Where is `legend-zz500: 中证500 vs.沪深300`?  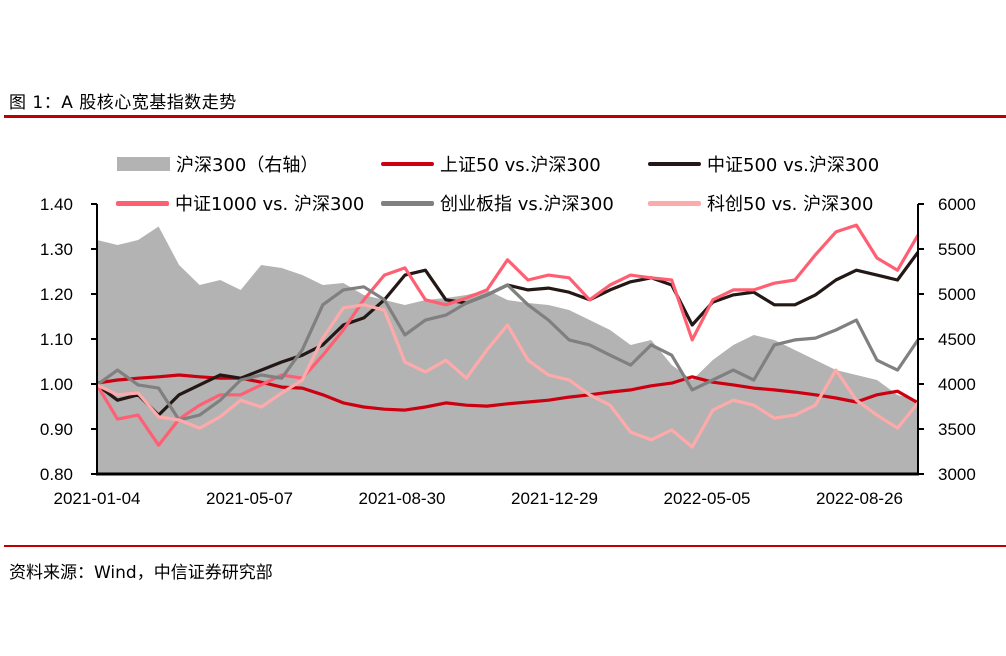
legend-zz500: 中证500 vs.沪深300 is located at coordinates (763, 164).